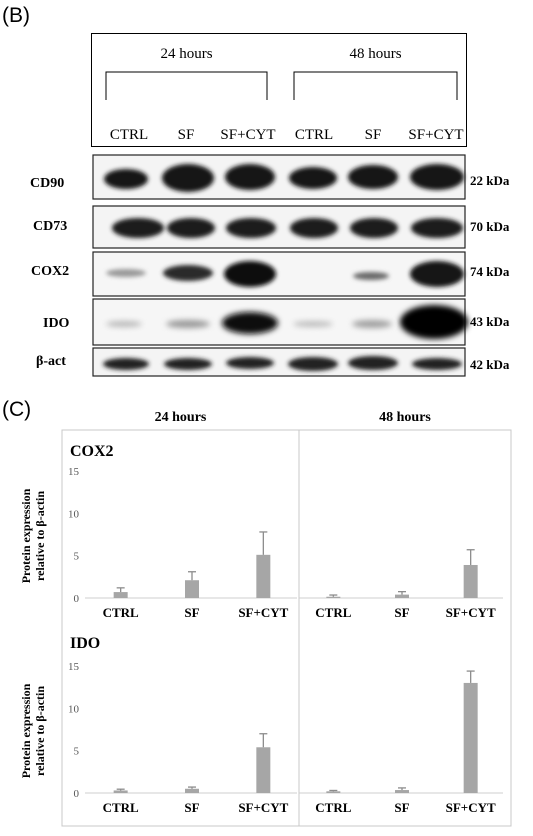  What do you see at coordinates (50, 271) in the screenshot?
I see `blot-name-cox2: COX2` at bounding box center [50, 271].